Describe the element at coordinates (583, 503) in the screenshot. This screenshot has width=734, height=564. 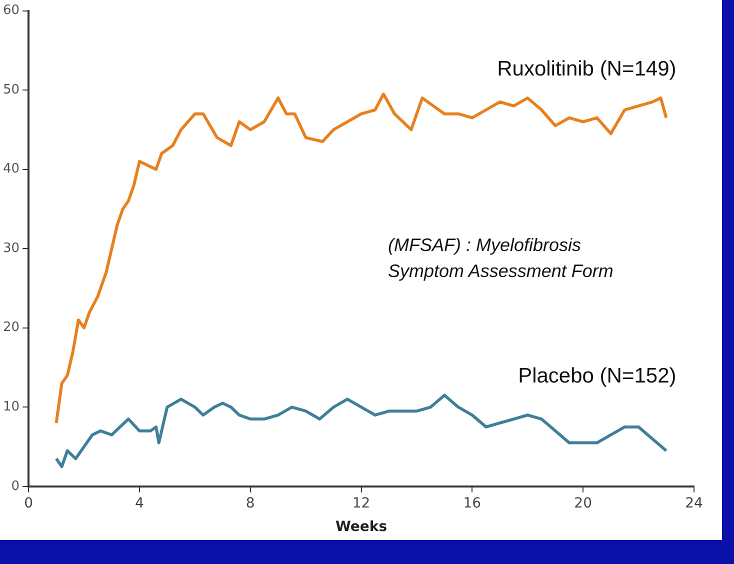
I see `x-tick-label: 20` at that location.